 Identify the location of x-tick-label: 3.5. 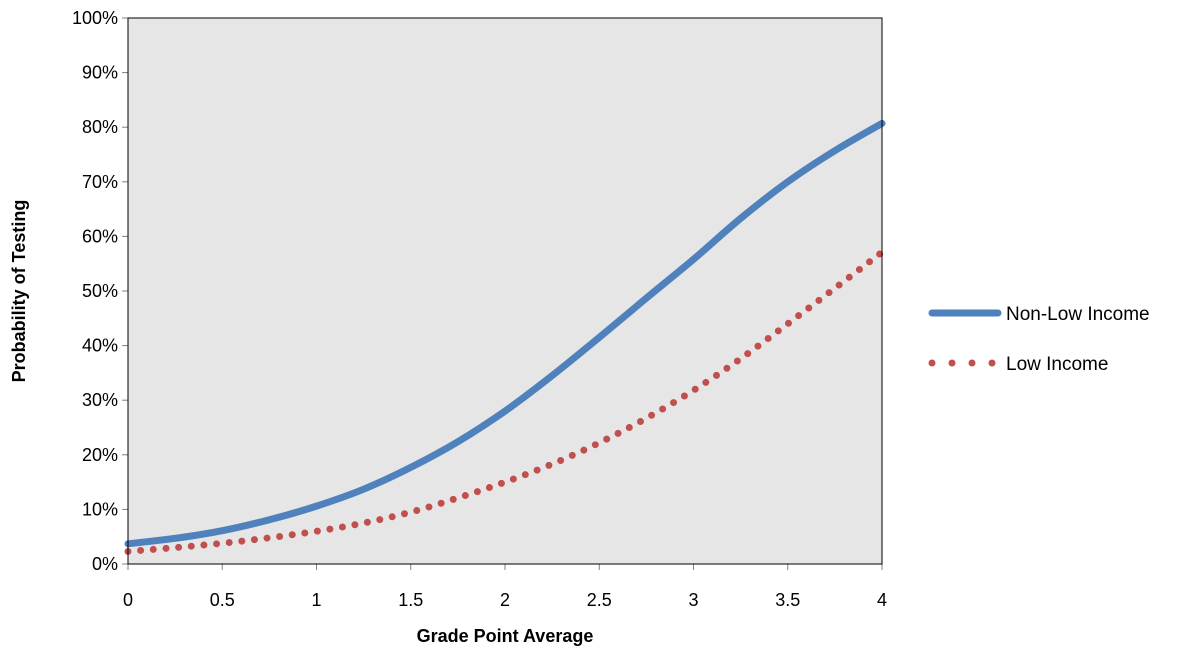
(787, 600).